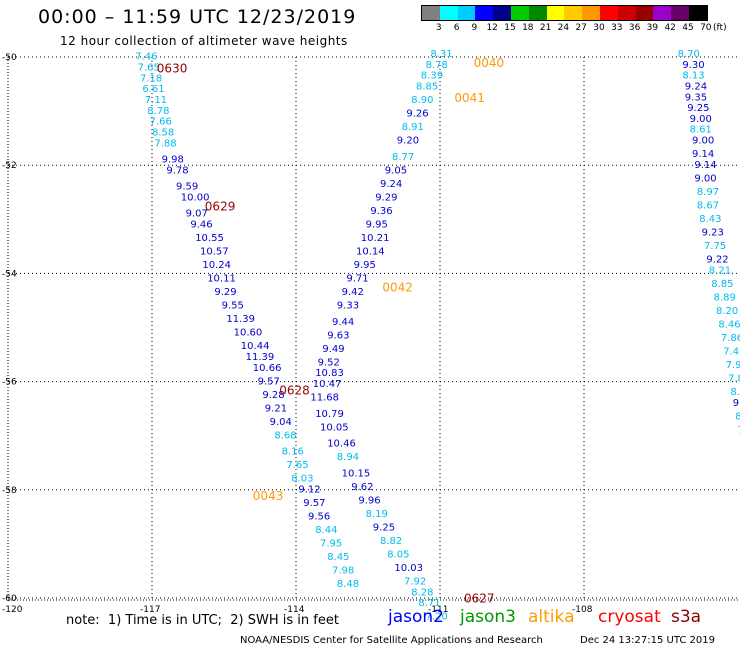 This screenshot has height=650, width=740. Describe the element at coordinates (417, 114) in the screenshot. I see `wave-height-value: 9.26` at that location.